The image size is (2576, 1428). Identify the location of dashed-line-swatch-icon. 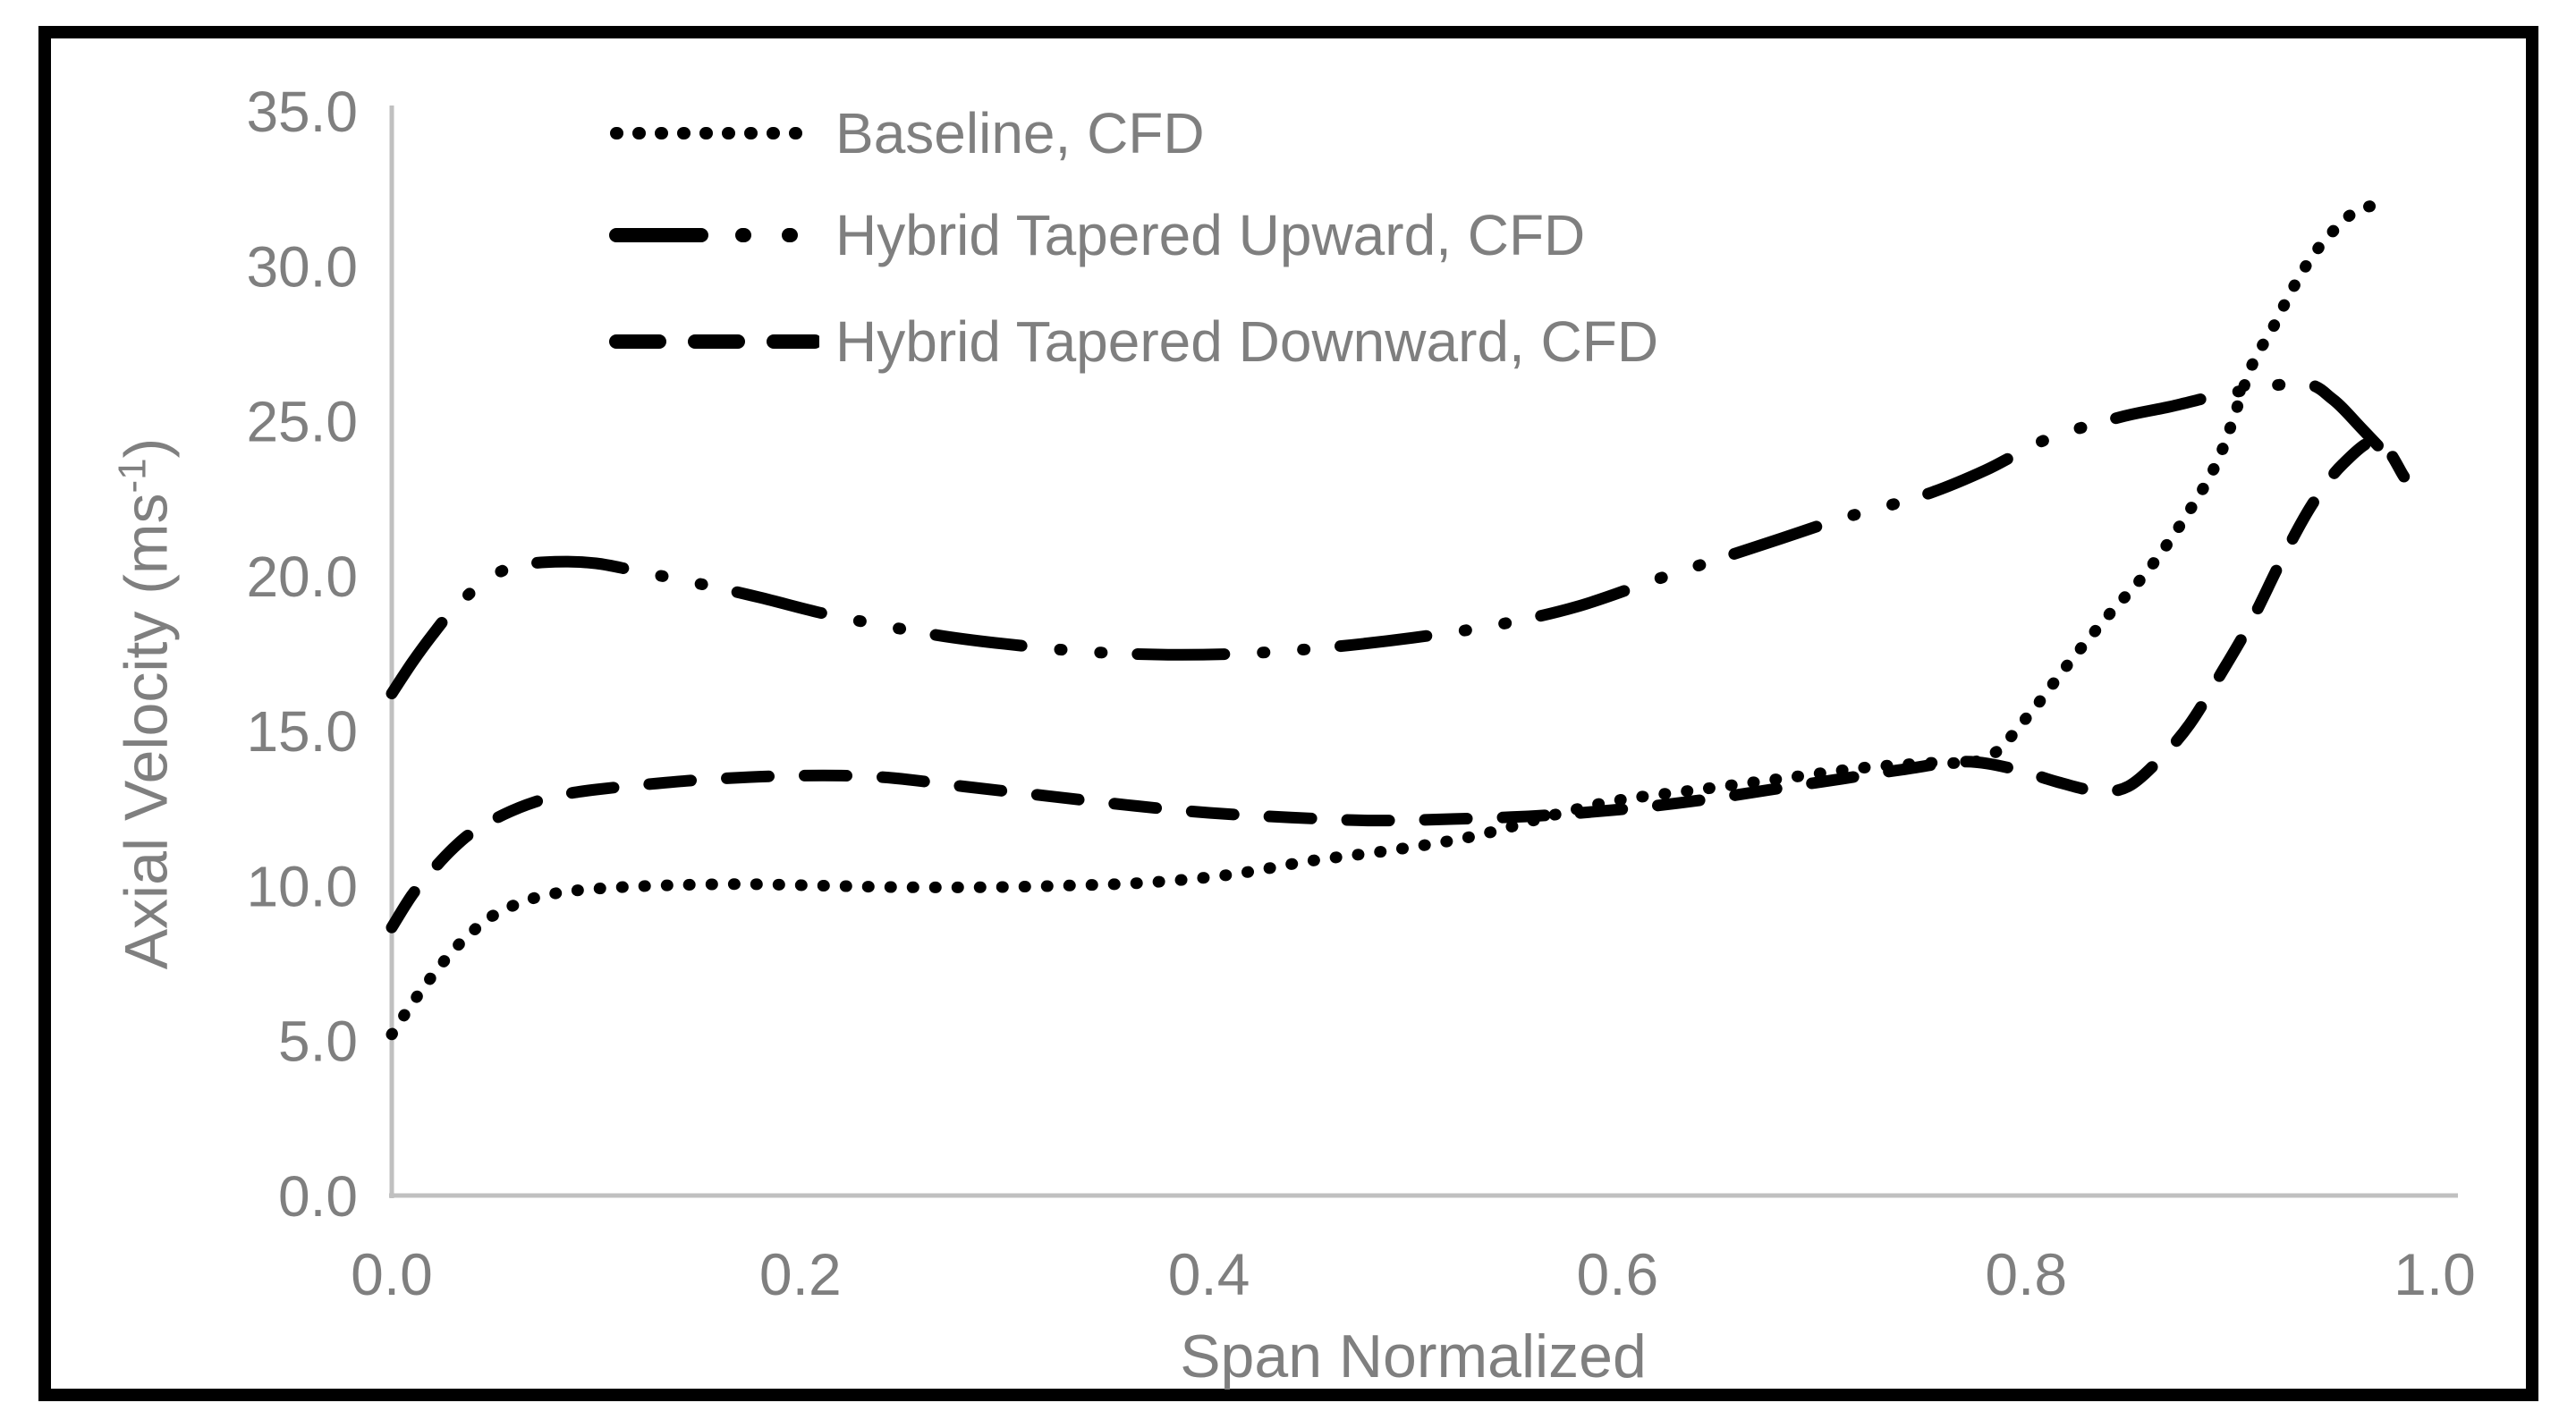
(714, 341).